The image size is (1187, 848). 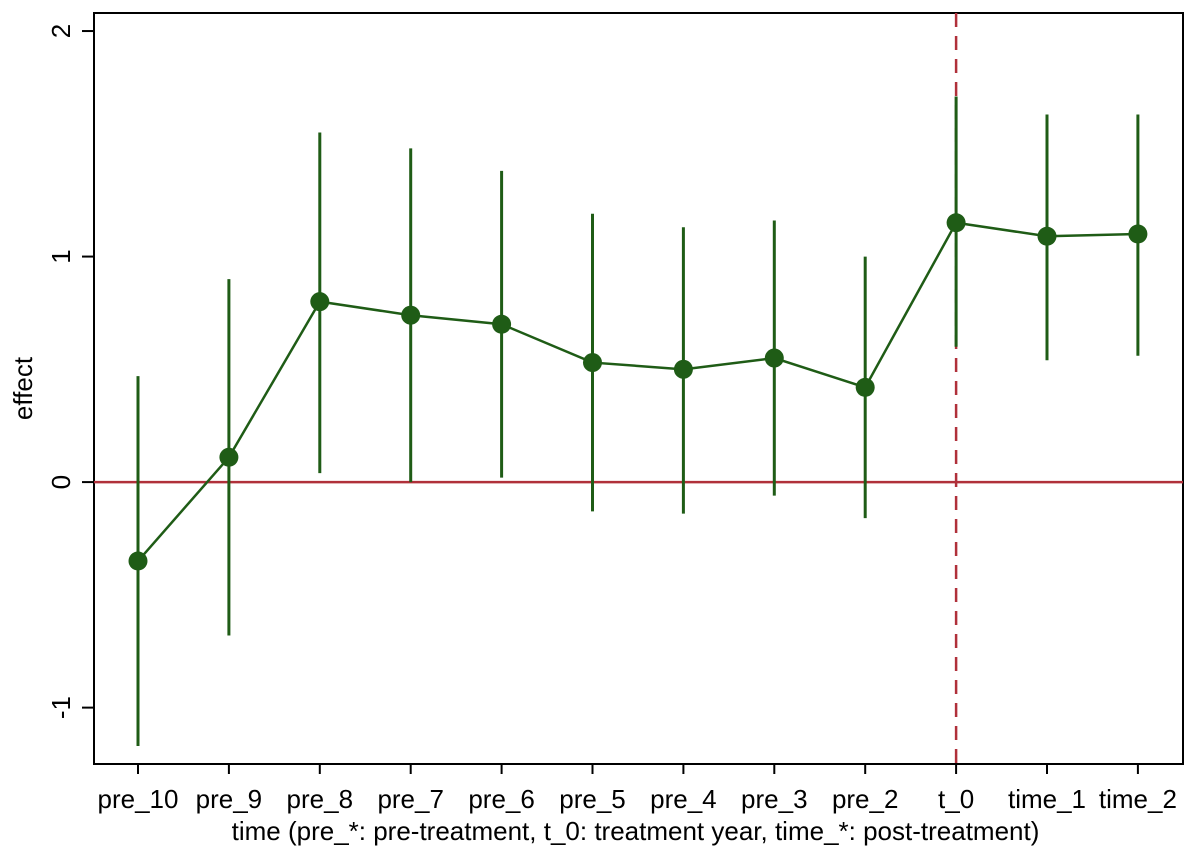 I want to click on x-tick-label: time_2, so click(x=1138, y=799).